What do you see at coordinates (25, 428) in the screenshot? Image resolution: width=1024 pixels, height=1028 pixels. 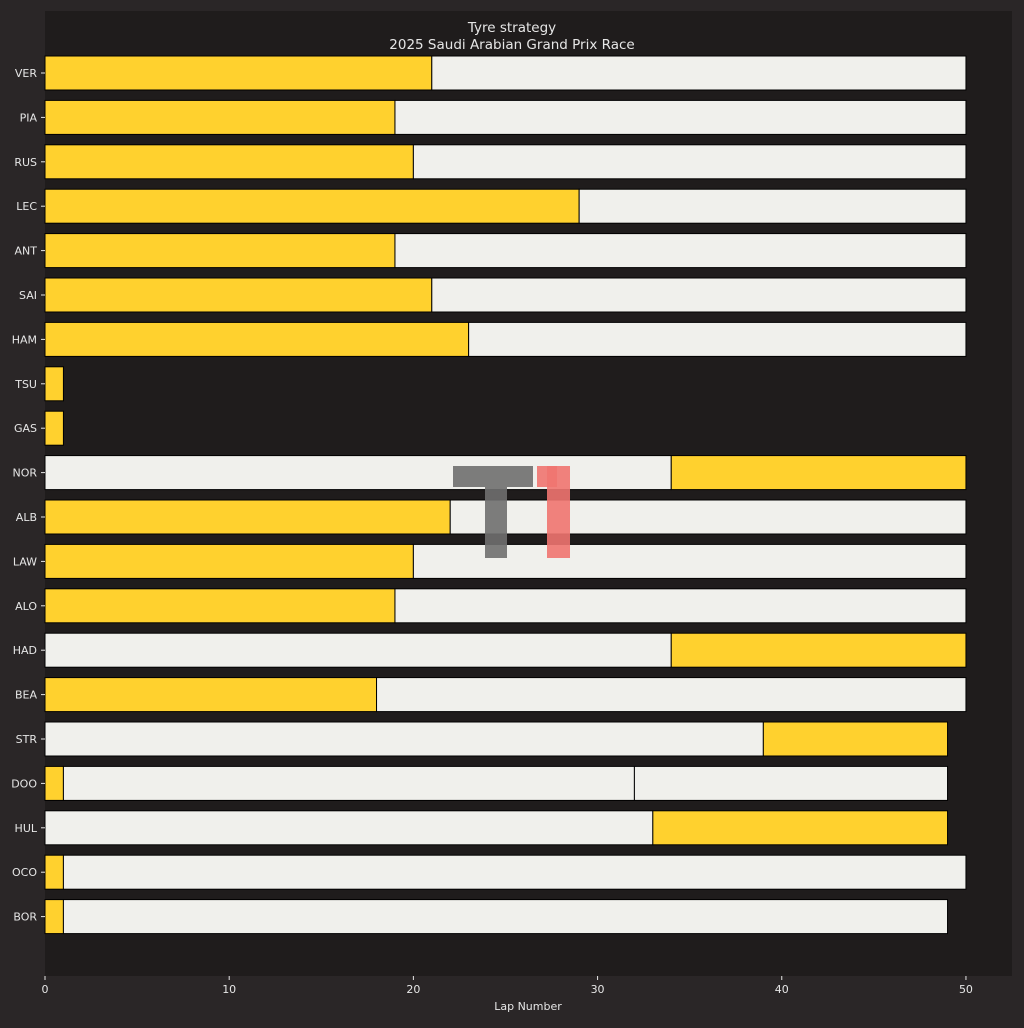 I see `y-tick-label-gas: GAS` at bounding box center [25, 428].